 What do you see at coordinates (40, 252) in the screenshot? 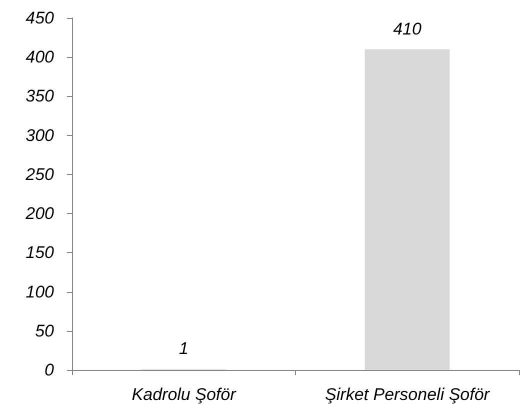
I see `y-tick-label: 150` at bounding box center [40, 252].